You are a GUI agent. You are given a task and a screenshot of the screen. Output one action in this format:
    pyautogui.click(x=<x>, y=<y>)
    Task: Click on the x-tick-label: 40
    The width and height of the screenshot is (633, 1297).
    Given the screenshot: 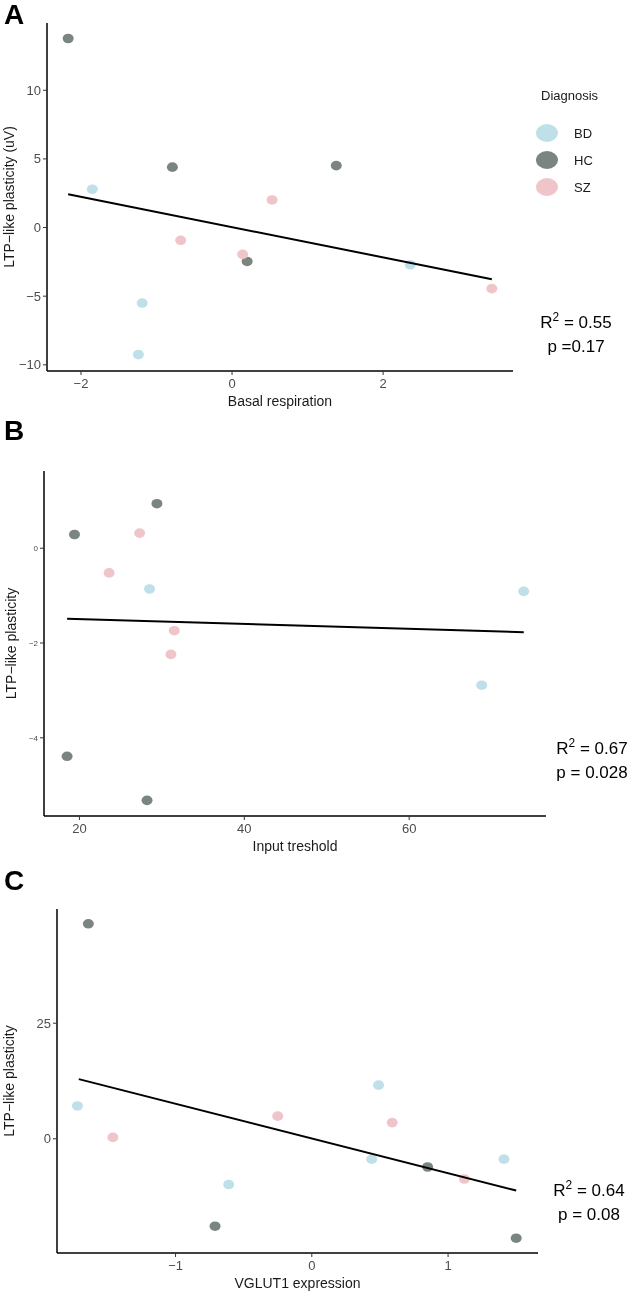 What is the action you would take?
    pyautogui.click(x=244, y=828)
    